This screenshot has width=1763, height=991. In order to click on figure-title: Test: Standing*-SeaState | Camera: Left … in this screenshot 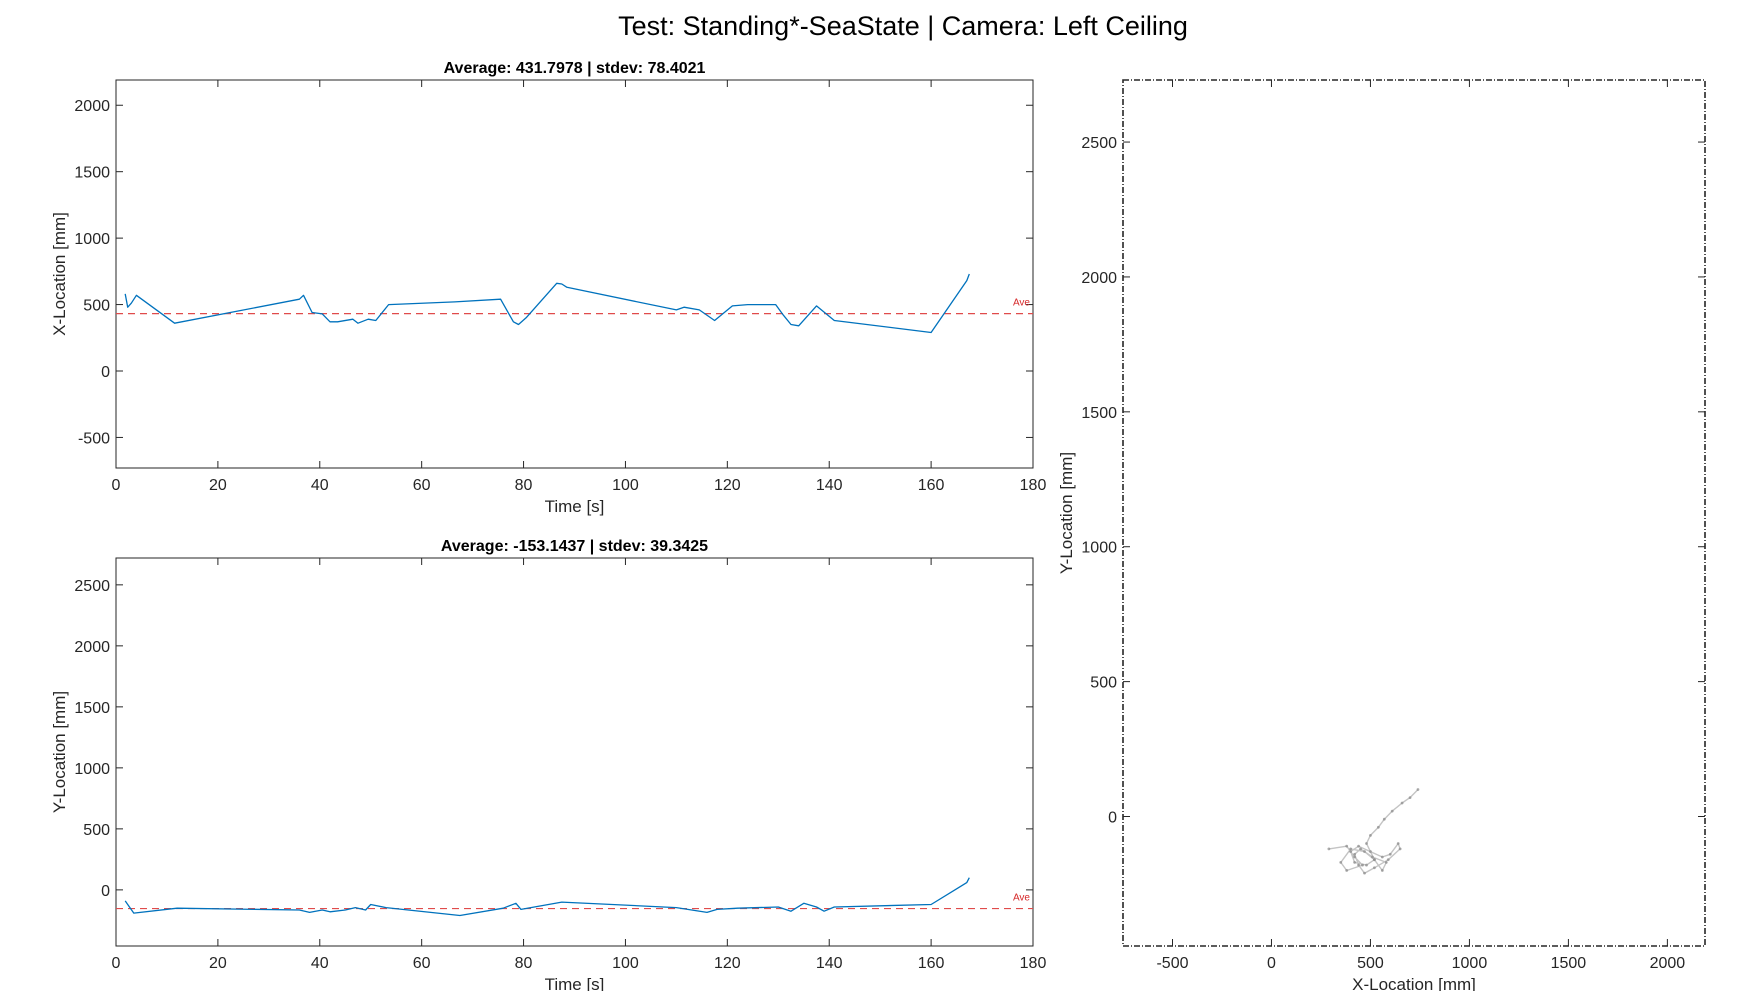, I will do `click(903, 26)`.